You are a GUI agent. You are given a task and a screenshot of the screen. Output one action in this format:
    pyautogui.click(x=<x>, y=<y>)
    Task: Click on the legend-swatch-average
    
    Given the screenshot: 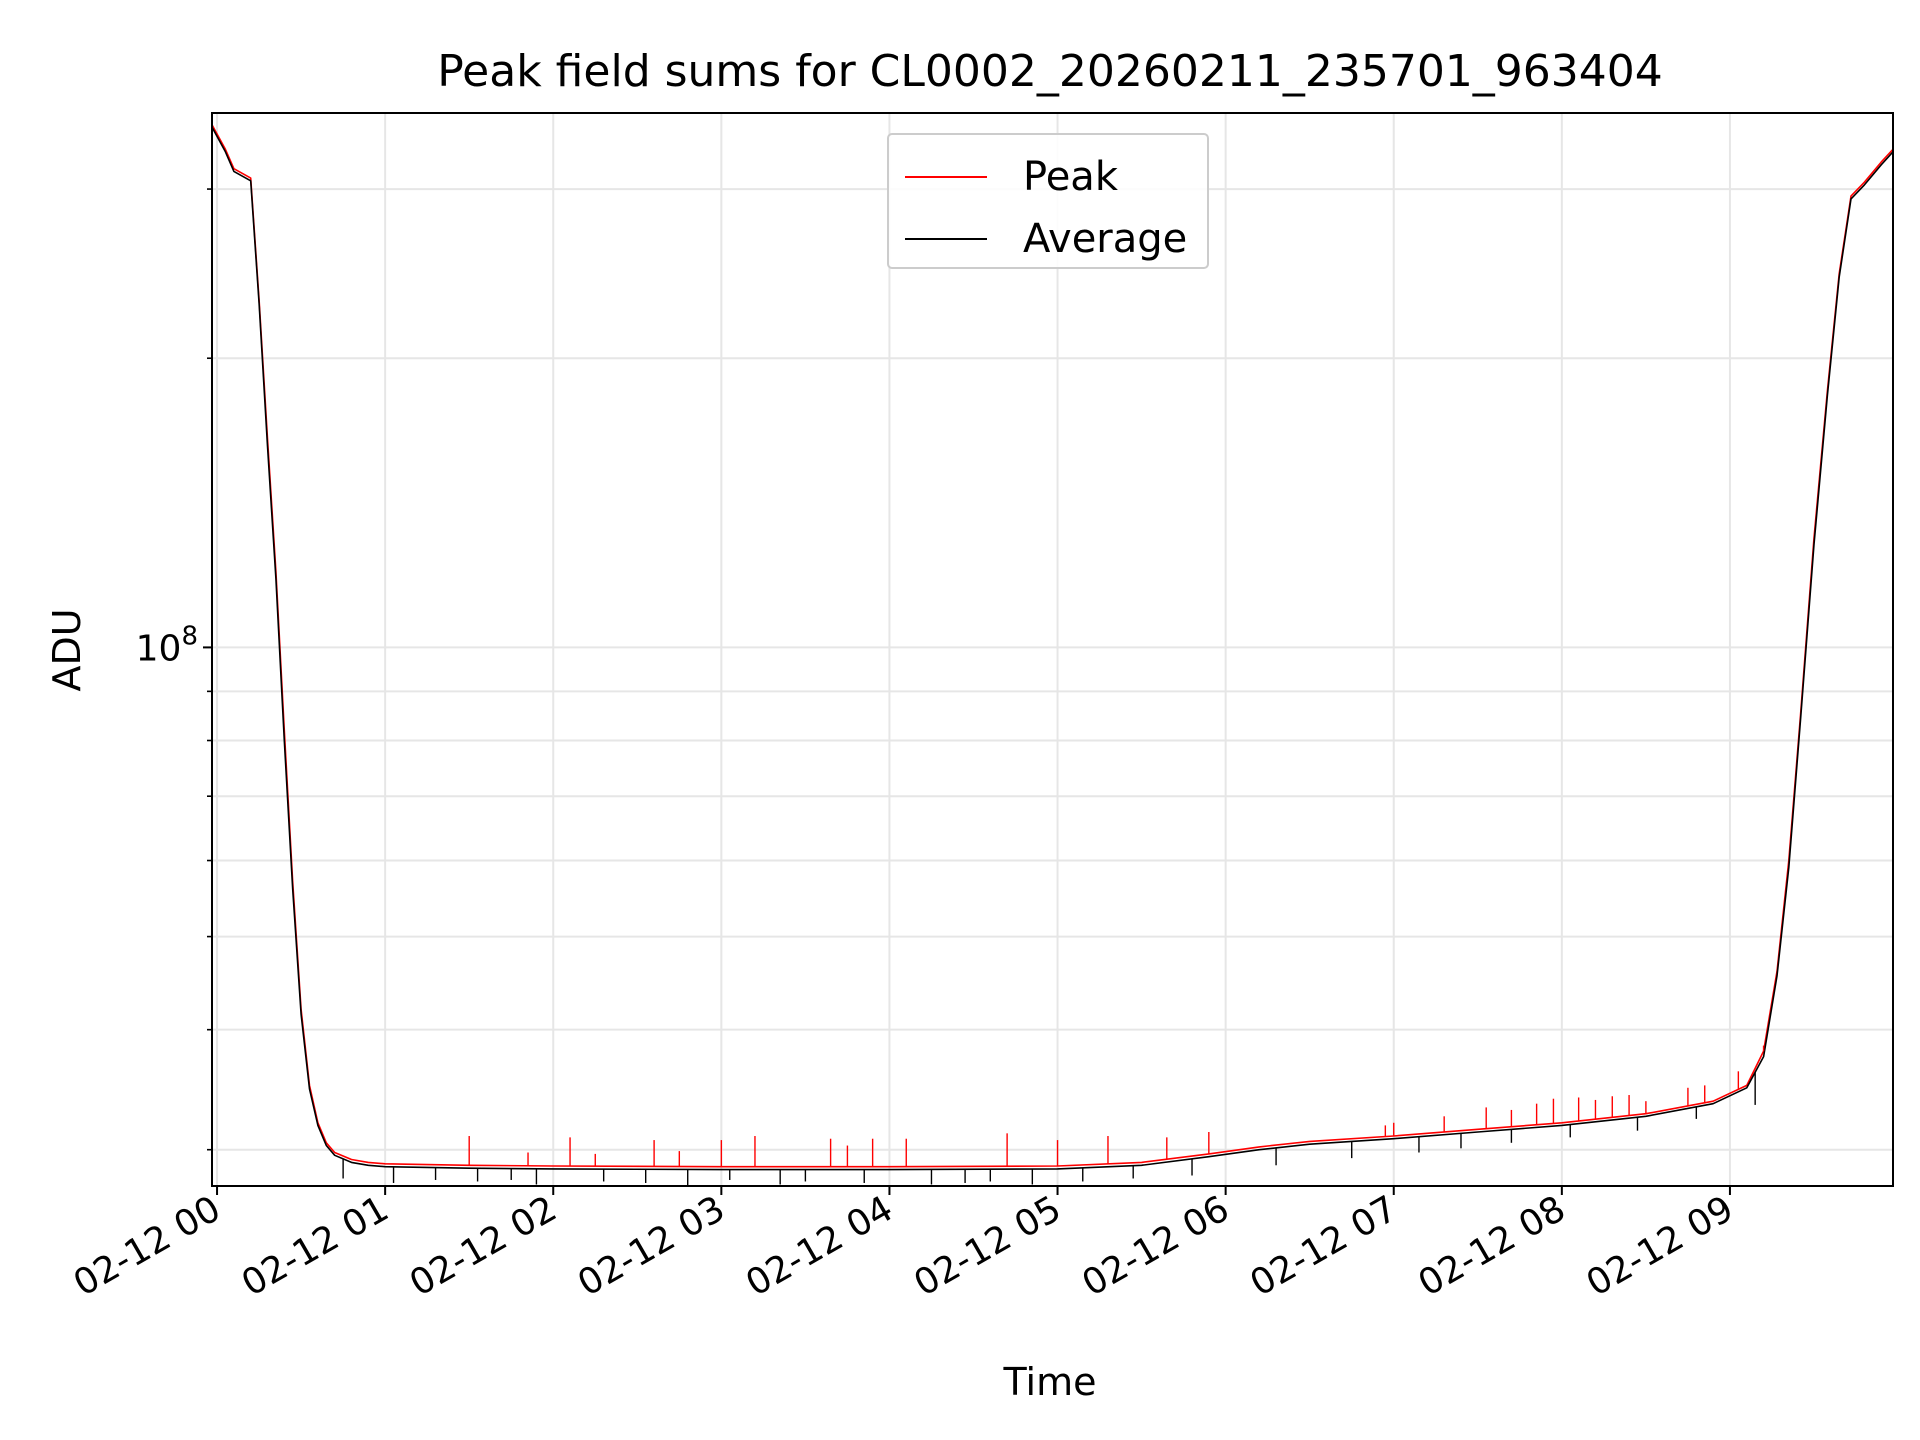 What is the action you would take?
    pyautogui.click(x=946, y=239)
    